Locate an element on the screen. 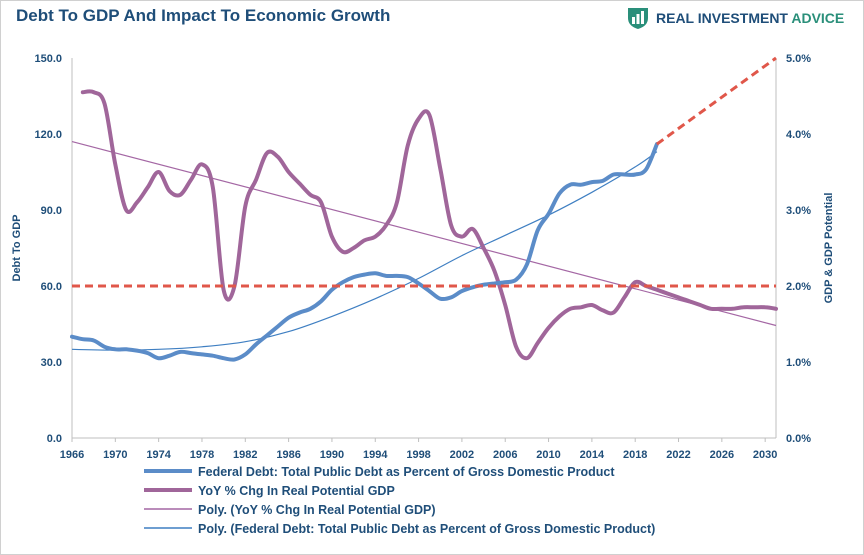 This screenshot has width=864, height=555. x-tick-label: 2018 is located at coordinates (635, 455).